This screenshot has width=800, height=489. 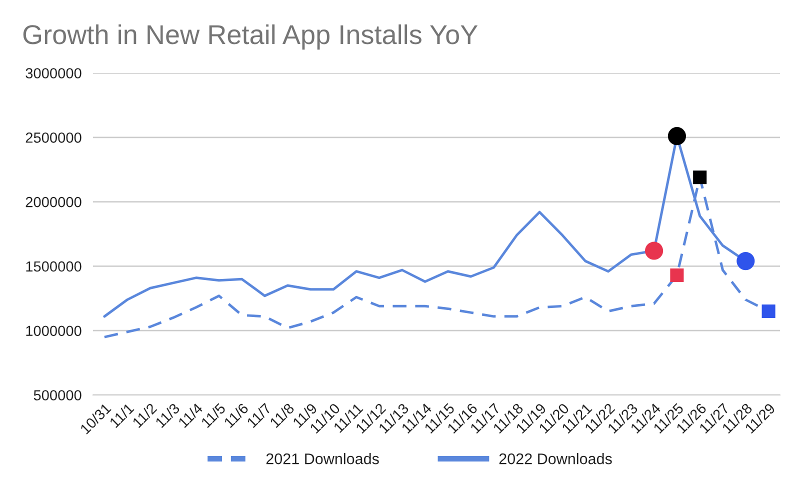 I want to click on legend-label: 2021 Downloads, so click(x=322, y=458).